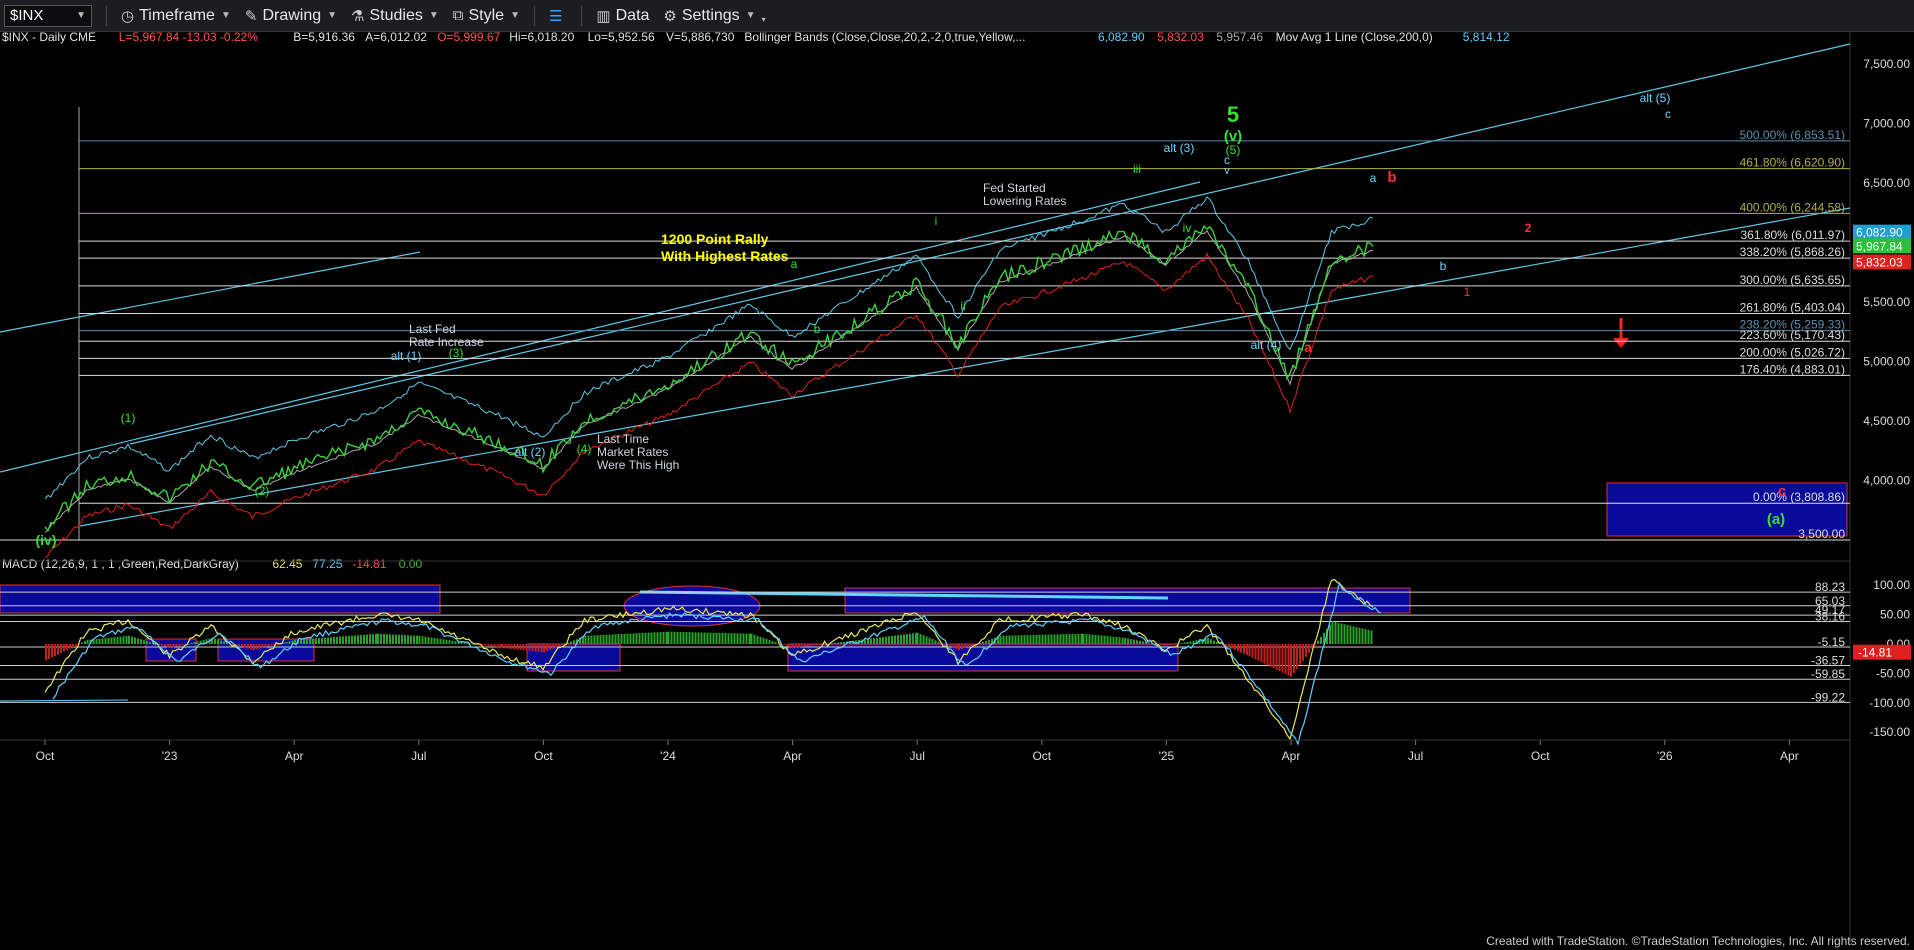 The width and height of the screenshot is (1914, 950). What do you see at coordinates (1041, 756) in the screenshot?
I see `x-tick-label: Oct` at bounding box center [1041, 756].